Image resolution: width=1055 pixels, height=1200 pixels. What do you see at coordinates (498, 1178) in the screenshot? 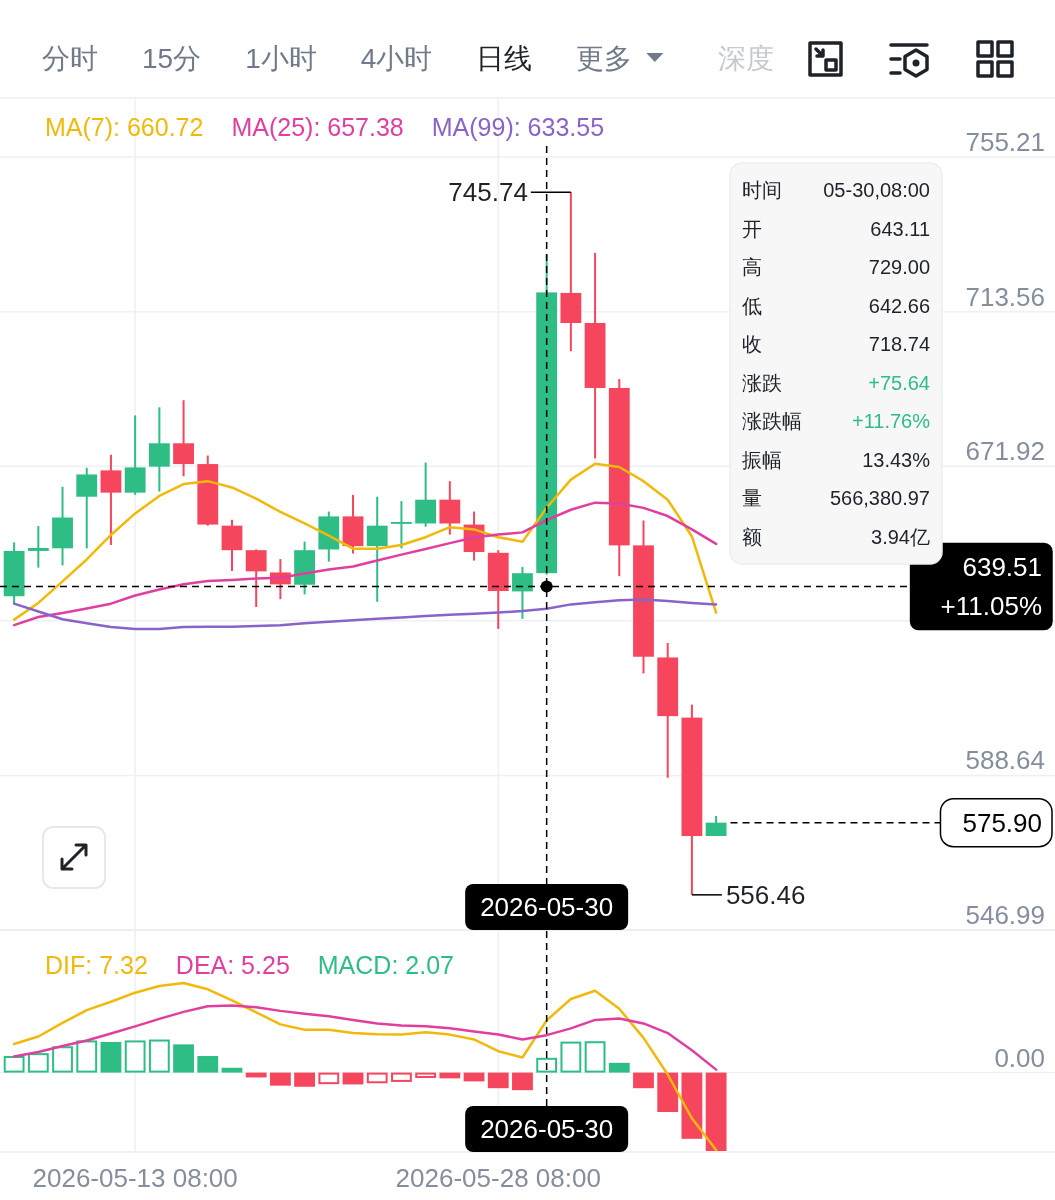
I see `x-tick-label: 2026-05-28 08:00` at bounding box center [498, 1178].